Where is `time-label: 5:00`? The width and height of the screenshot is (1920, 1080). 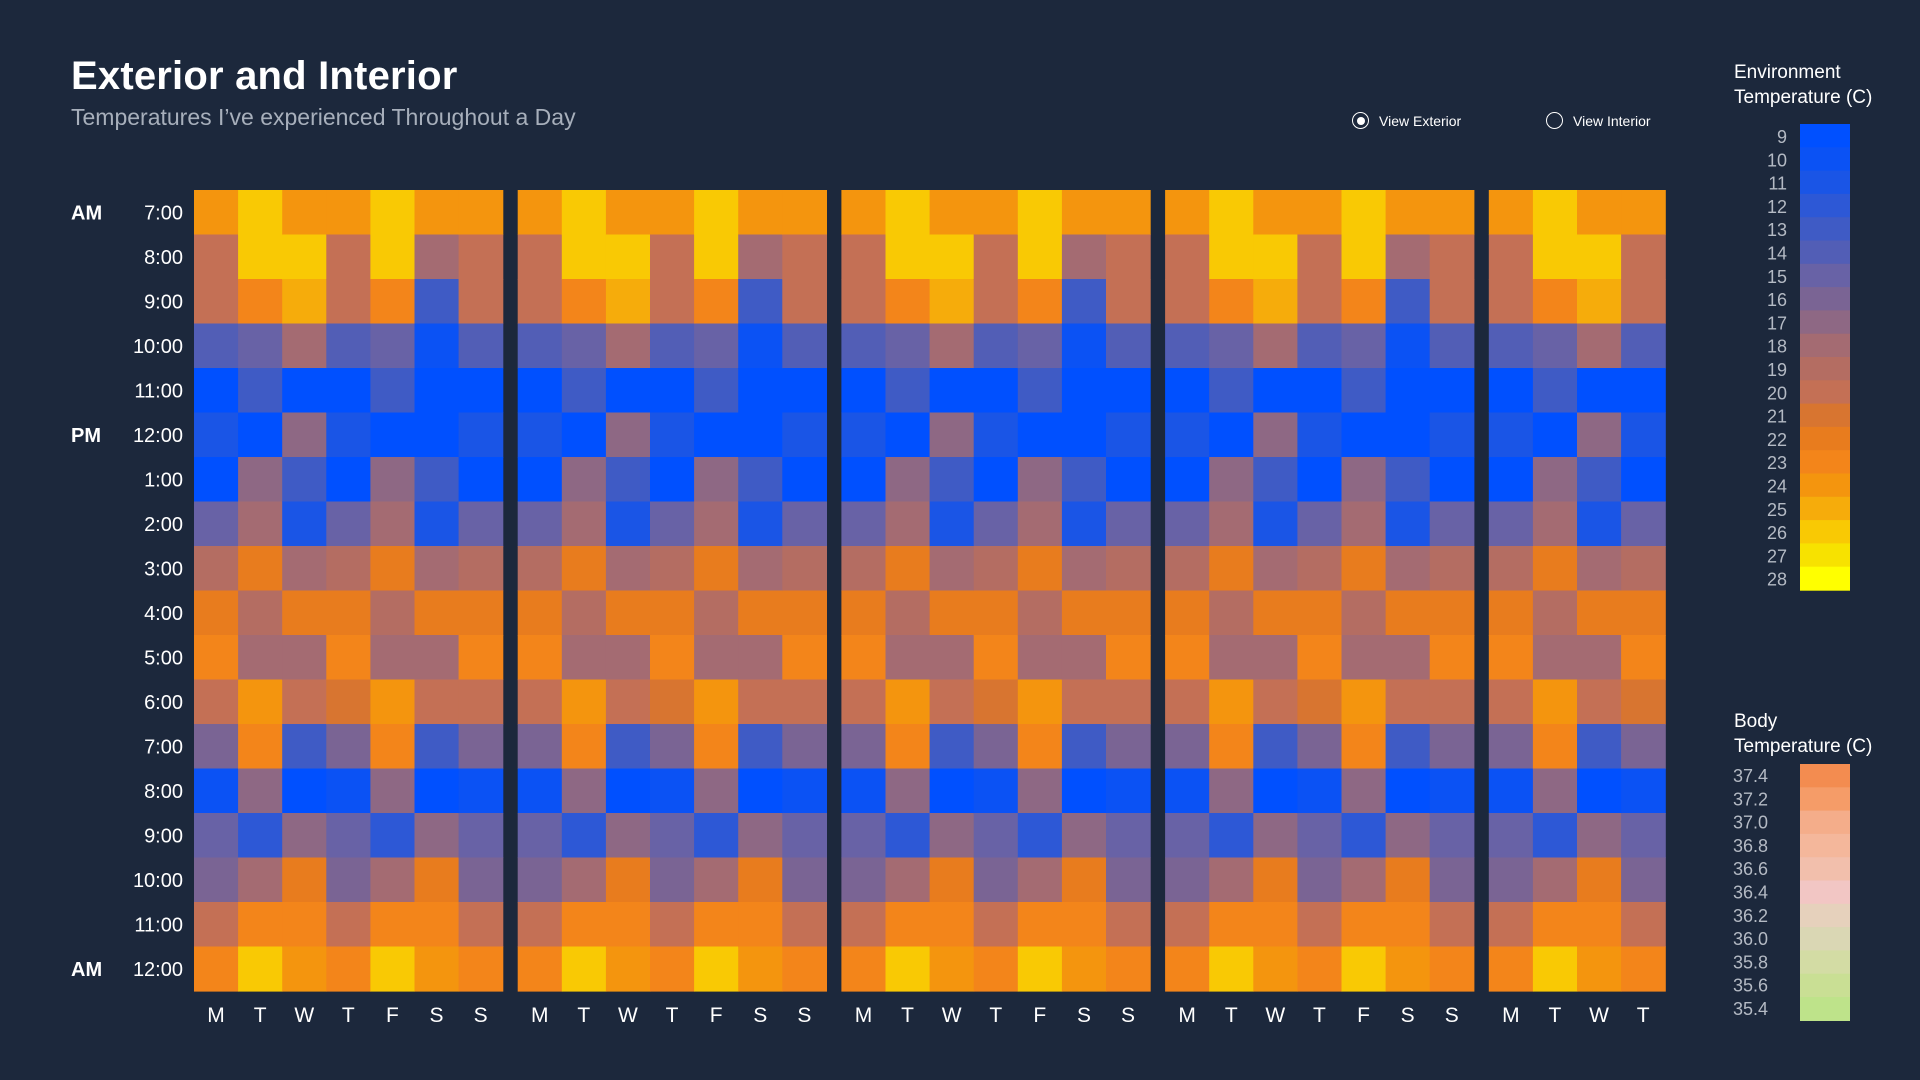 time-label: 5:00 is located at coordinates (163, 658).